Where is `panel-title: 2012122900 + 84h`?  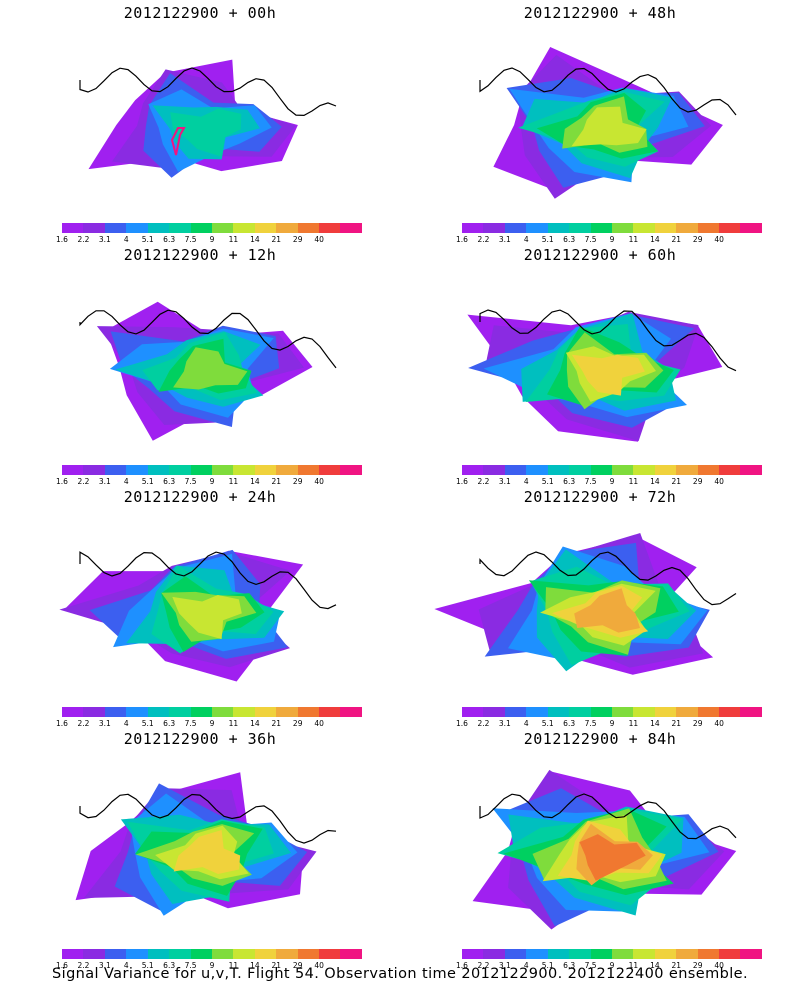
panel-title: 2012122900 + 84h is located at coordinates (600, 739).